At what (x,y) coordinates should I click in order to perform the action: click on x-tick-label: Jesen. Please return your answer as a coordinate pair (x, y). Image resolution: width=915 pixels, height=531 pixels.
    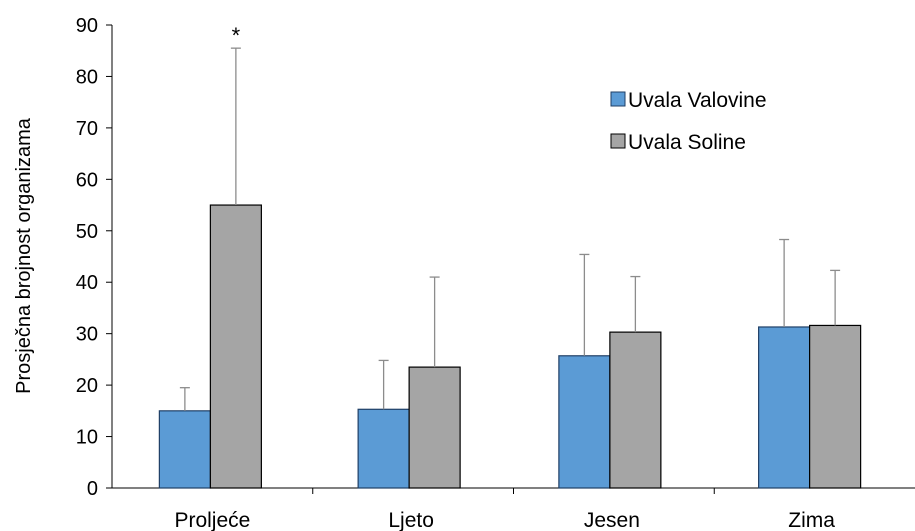
    Looking at the image, I should click on (612, 520).